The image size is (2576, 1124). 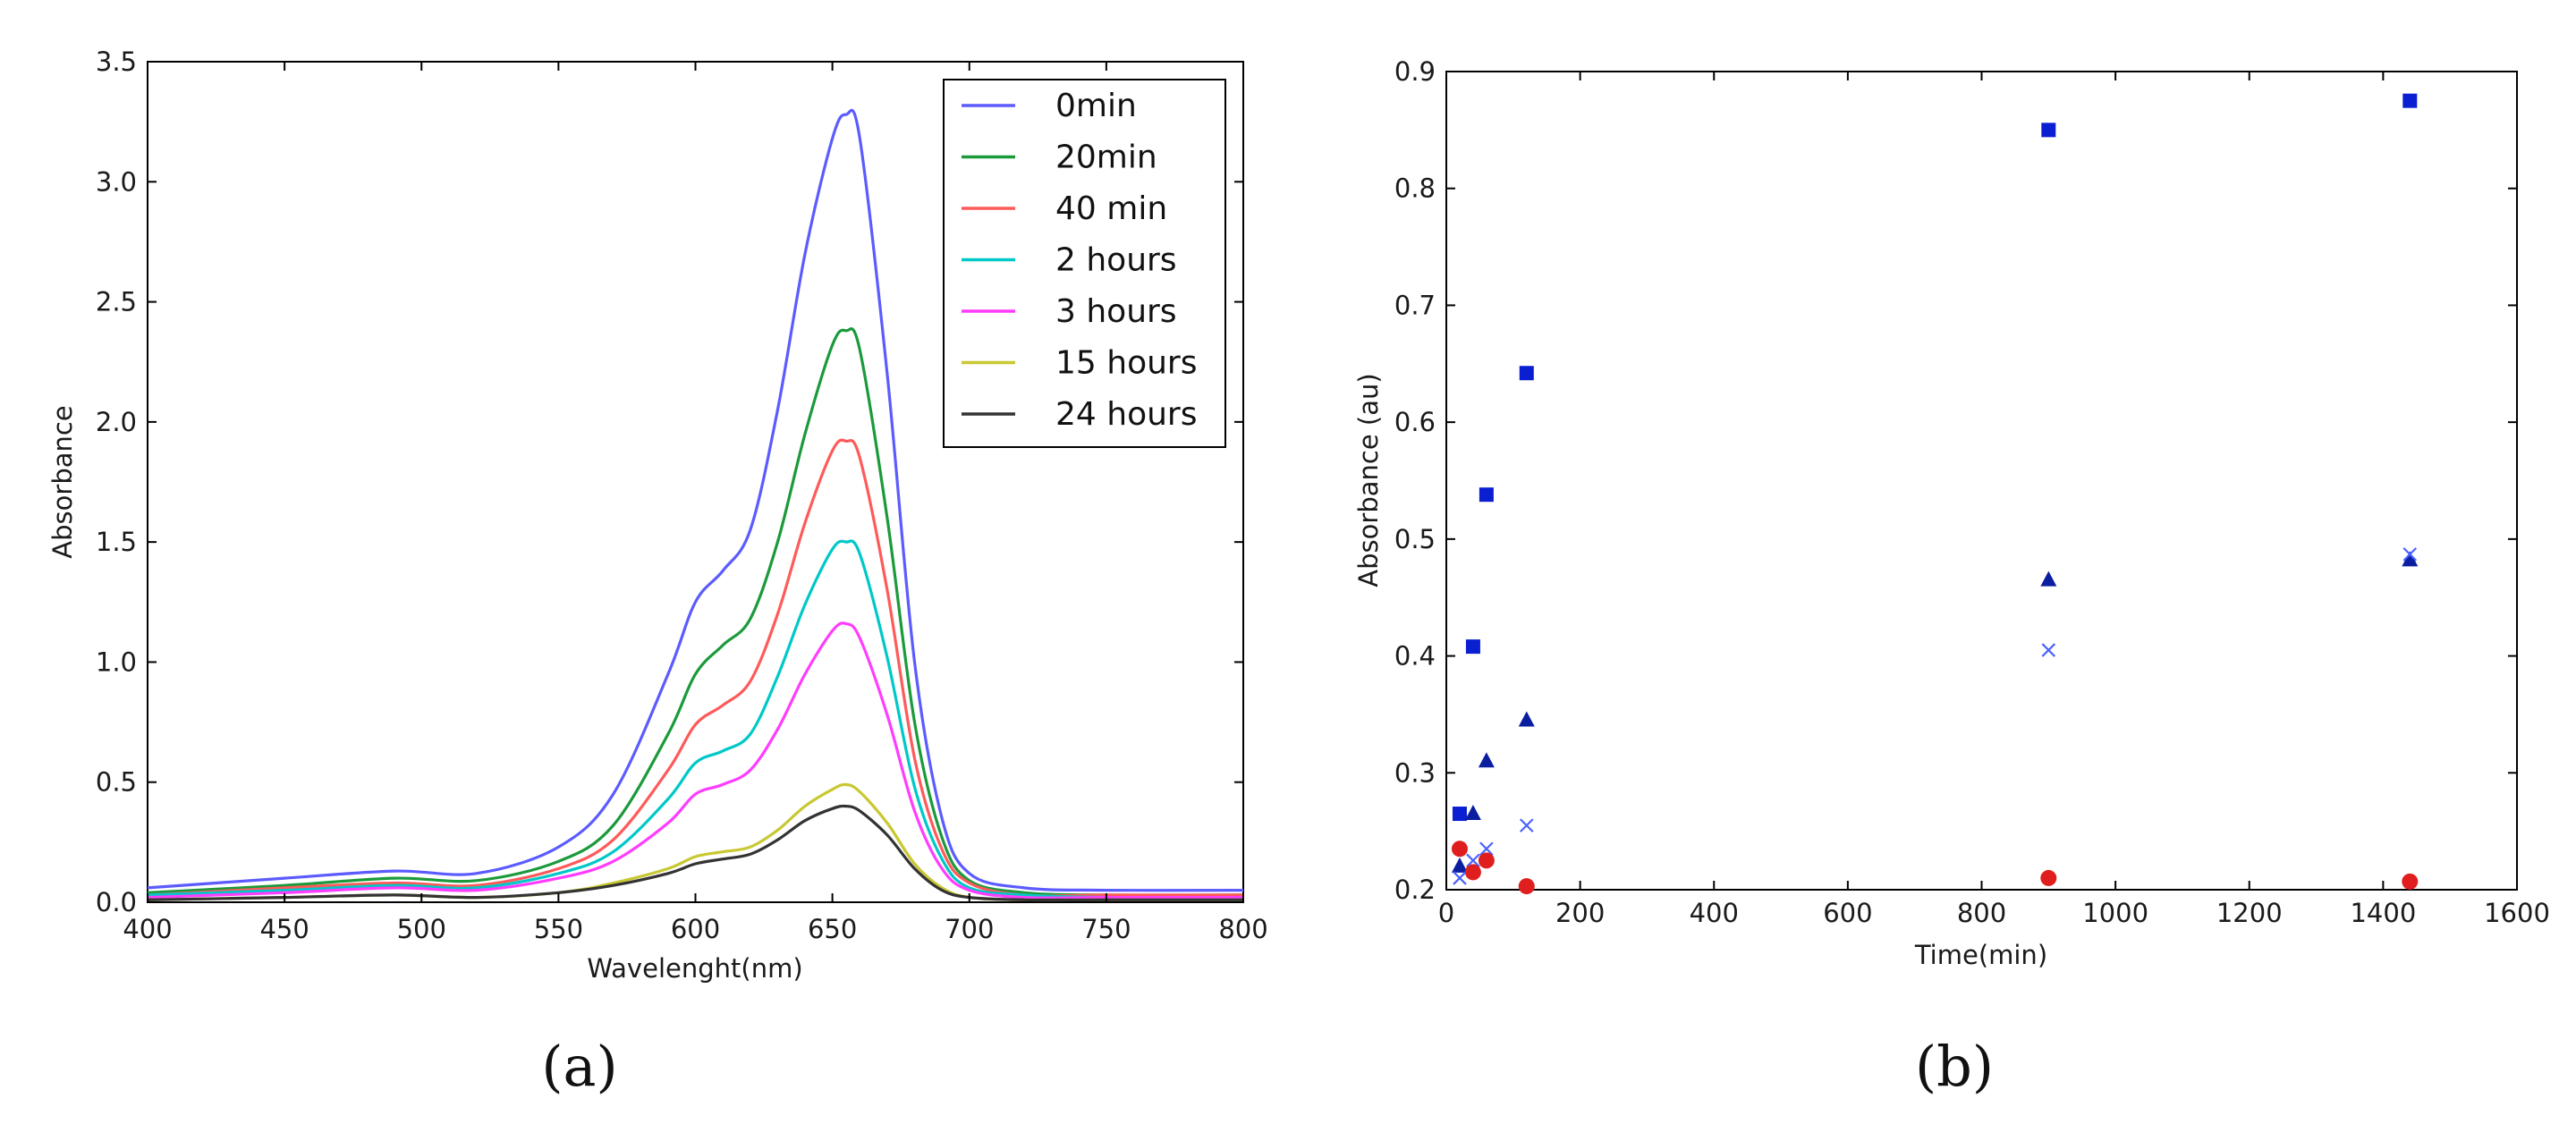 What do you see at coordinates (116, 782) in the screenshot?
I see `chart-a-y-tick-label: 0.5` at bounding box center [116, 782].